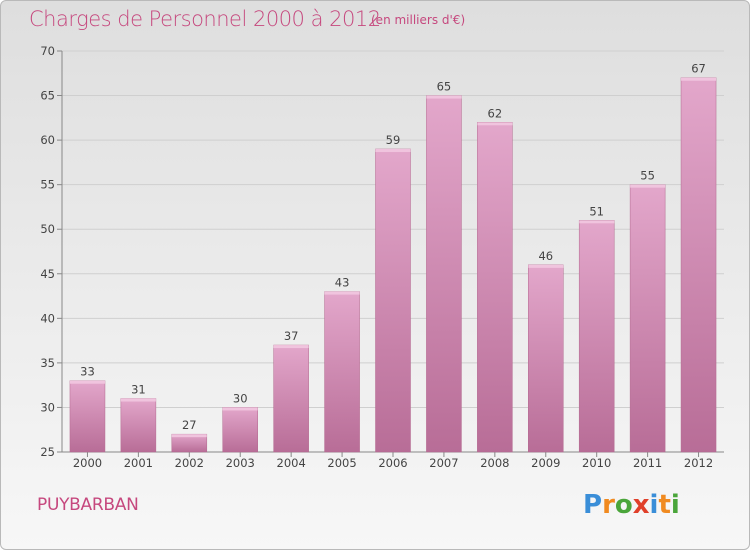 The image size is (750, 550). What do you see at coordinates (393, 140) in the screenshot?
I see `bar-value-label: 59` at bounding box center [393, 140].